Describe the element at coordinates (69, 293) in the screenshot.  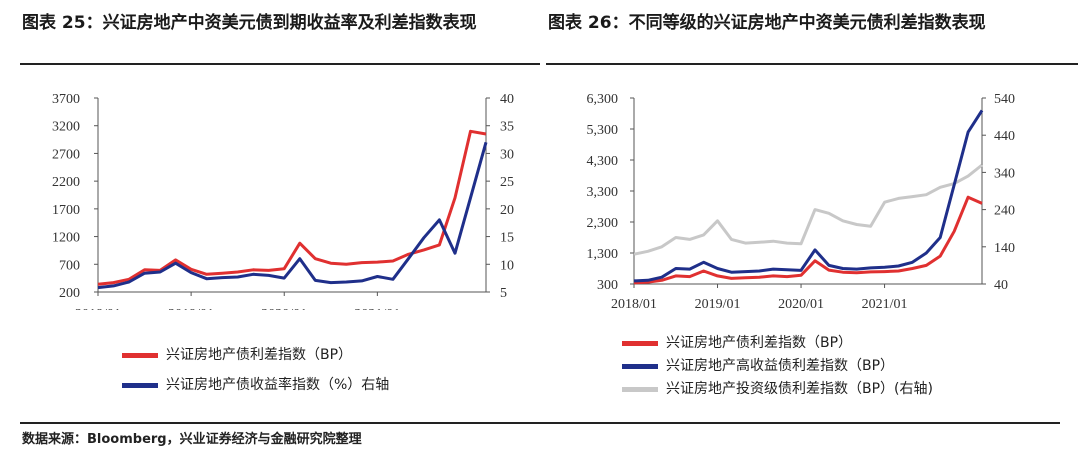
I see `y-left-tick-label: 200` at that location.